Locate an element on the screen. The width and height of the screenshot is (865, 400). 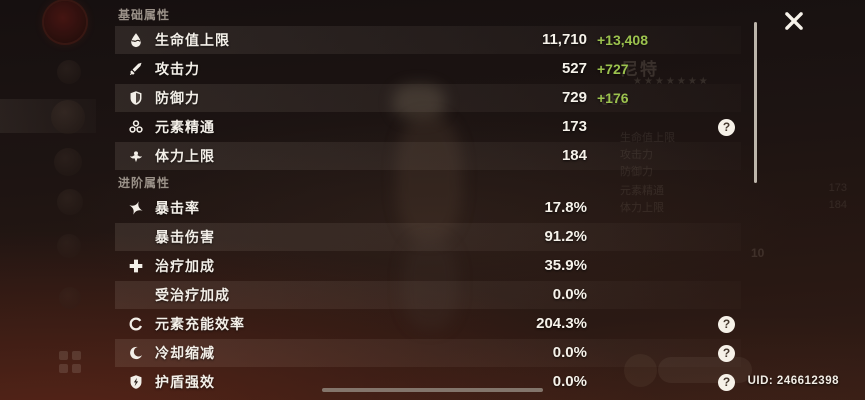
background-action-button is located at coordinates (705, 370).